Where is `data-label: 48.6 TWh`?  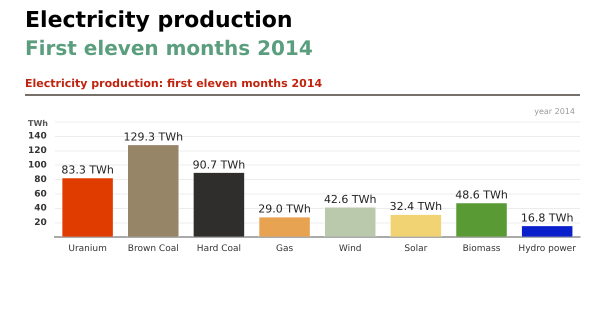
data-label: 48.6 TWh is located at coordinates (481, 195).